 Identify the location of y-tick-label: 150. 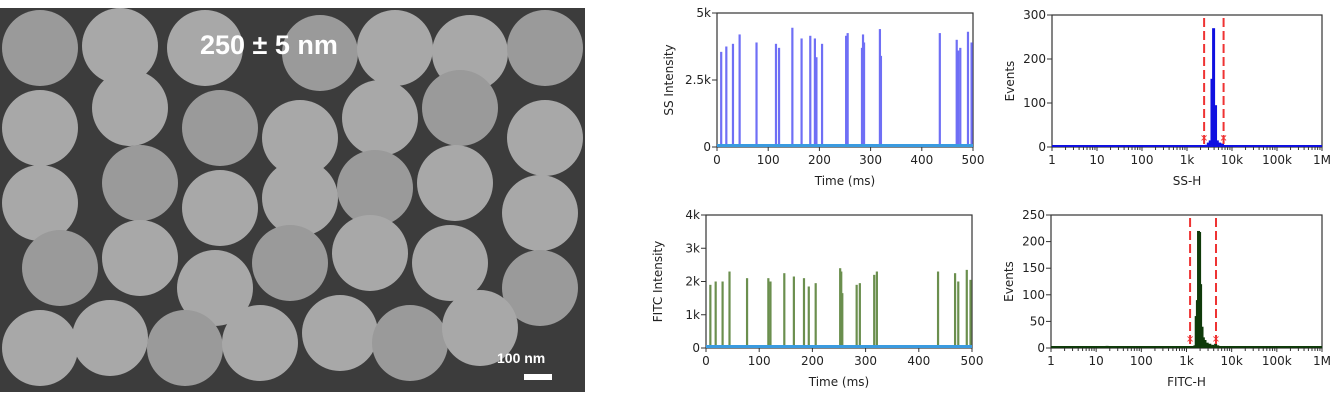
(1033, 268).